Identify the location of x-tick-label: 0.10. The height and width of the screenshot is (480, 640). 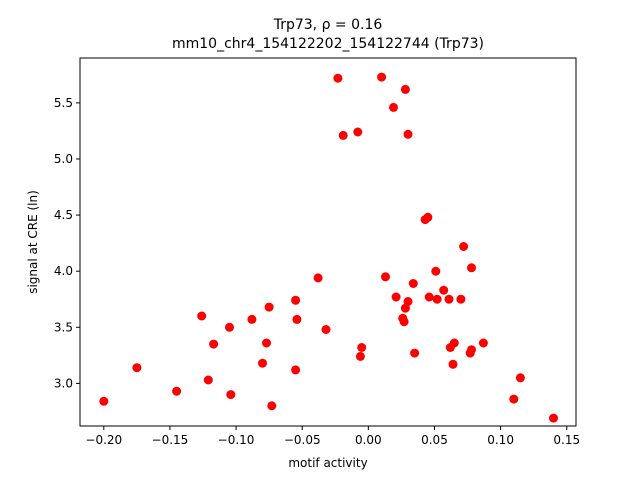
(500, 440).